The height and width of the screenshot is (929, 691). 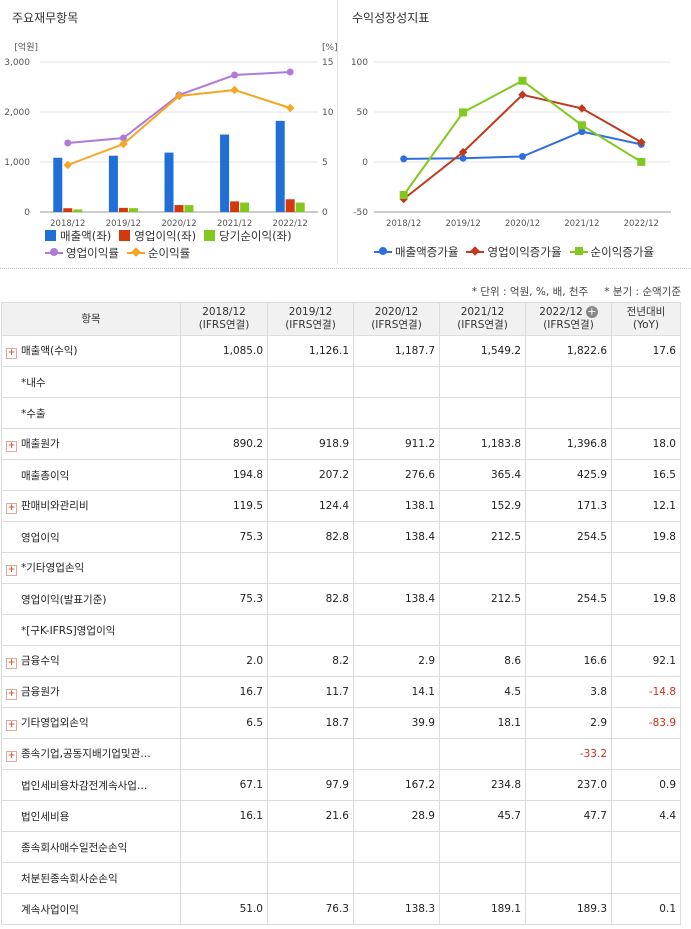 I want to click on period-year: 2019/12, so click(x=310, y=312).